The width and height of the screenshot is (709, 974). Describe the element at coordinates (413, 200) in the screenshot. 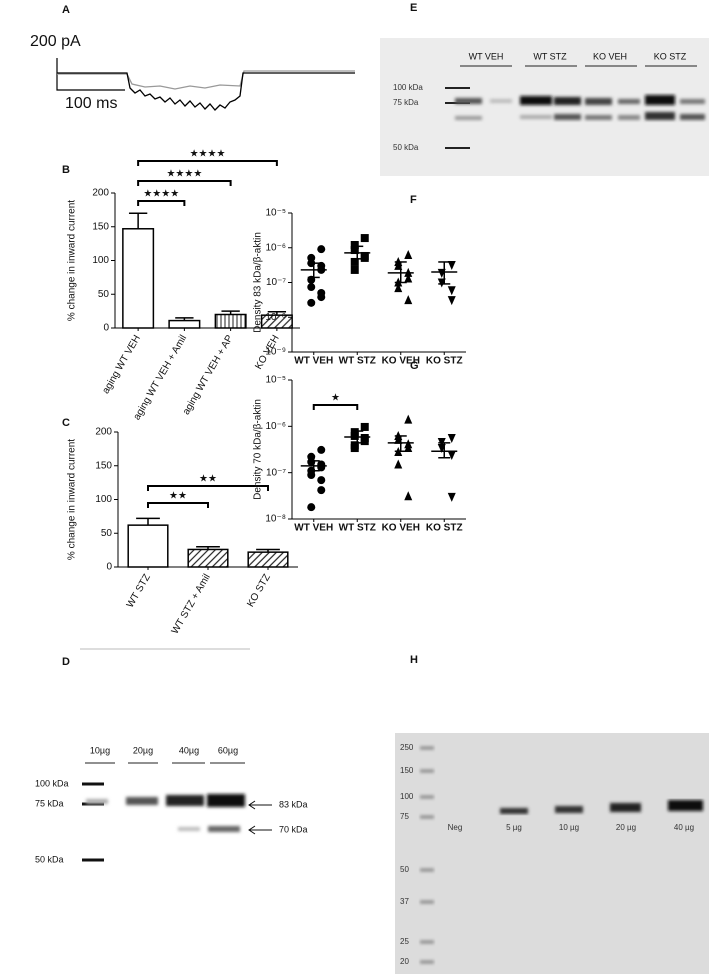

I see `panel-label: F` at that location.